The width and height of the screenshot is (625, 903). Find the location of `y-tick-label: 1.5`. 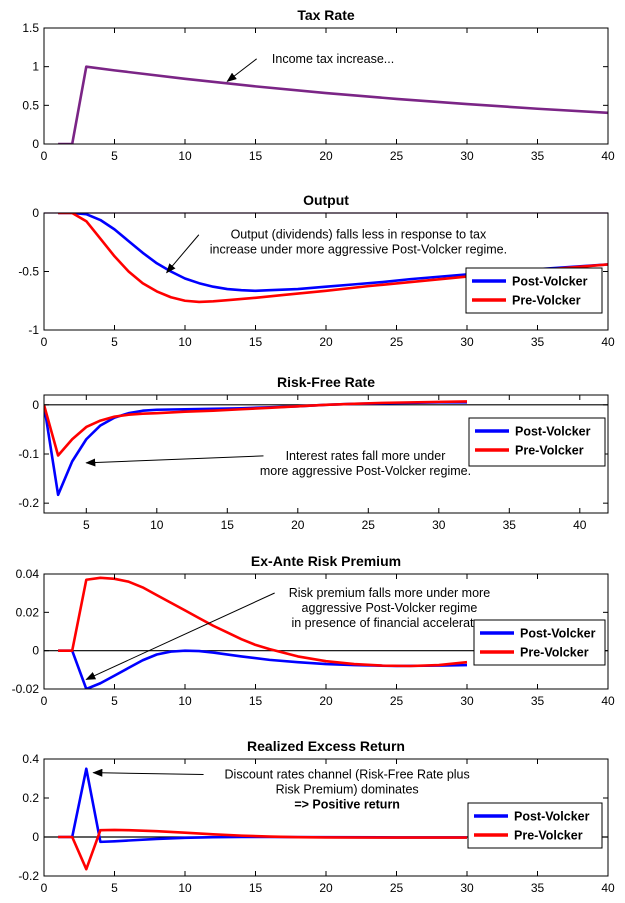

y-tick-label: 1.5 is located at coordinates (30, 28).